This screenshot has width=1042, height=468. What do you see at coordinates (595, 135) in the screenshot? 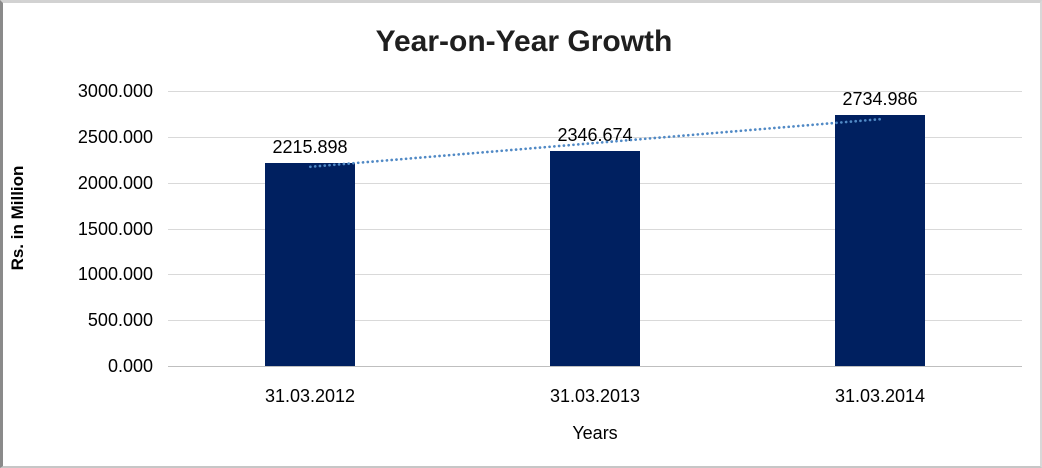
I see `bar-value-label: 2346.674` at bounding box center [595, 135].